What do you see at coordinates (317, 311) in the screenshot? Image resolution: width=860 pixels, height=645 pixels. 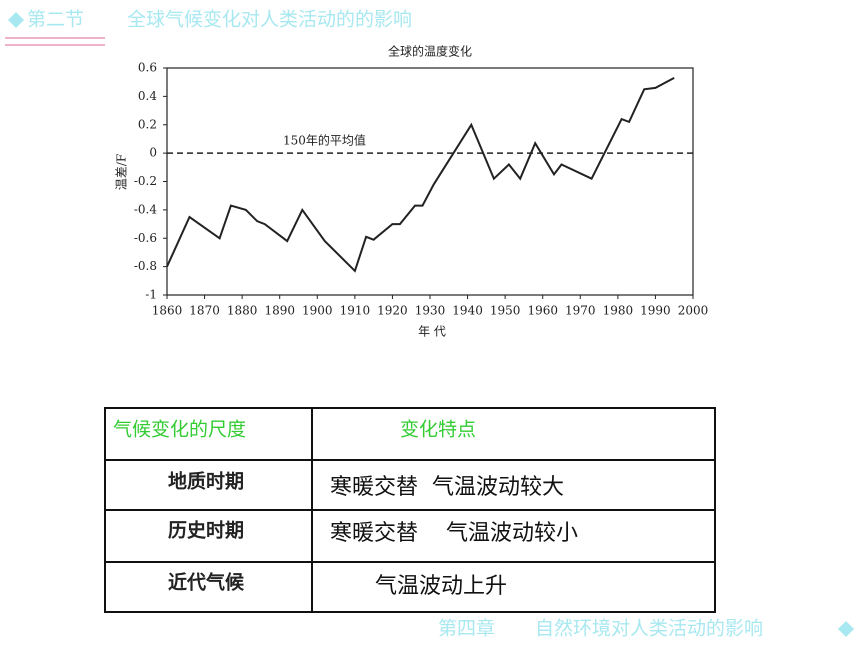 I see `x-tick-label: 1900` at bounding box center [317, 311].